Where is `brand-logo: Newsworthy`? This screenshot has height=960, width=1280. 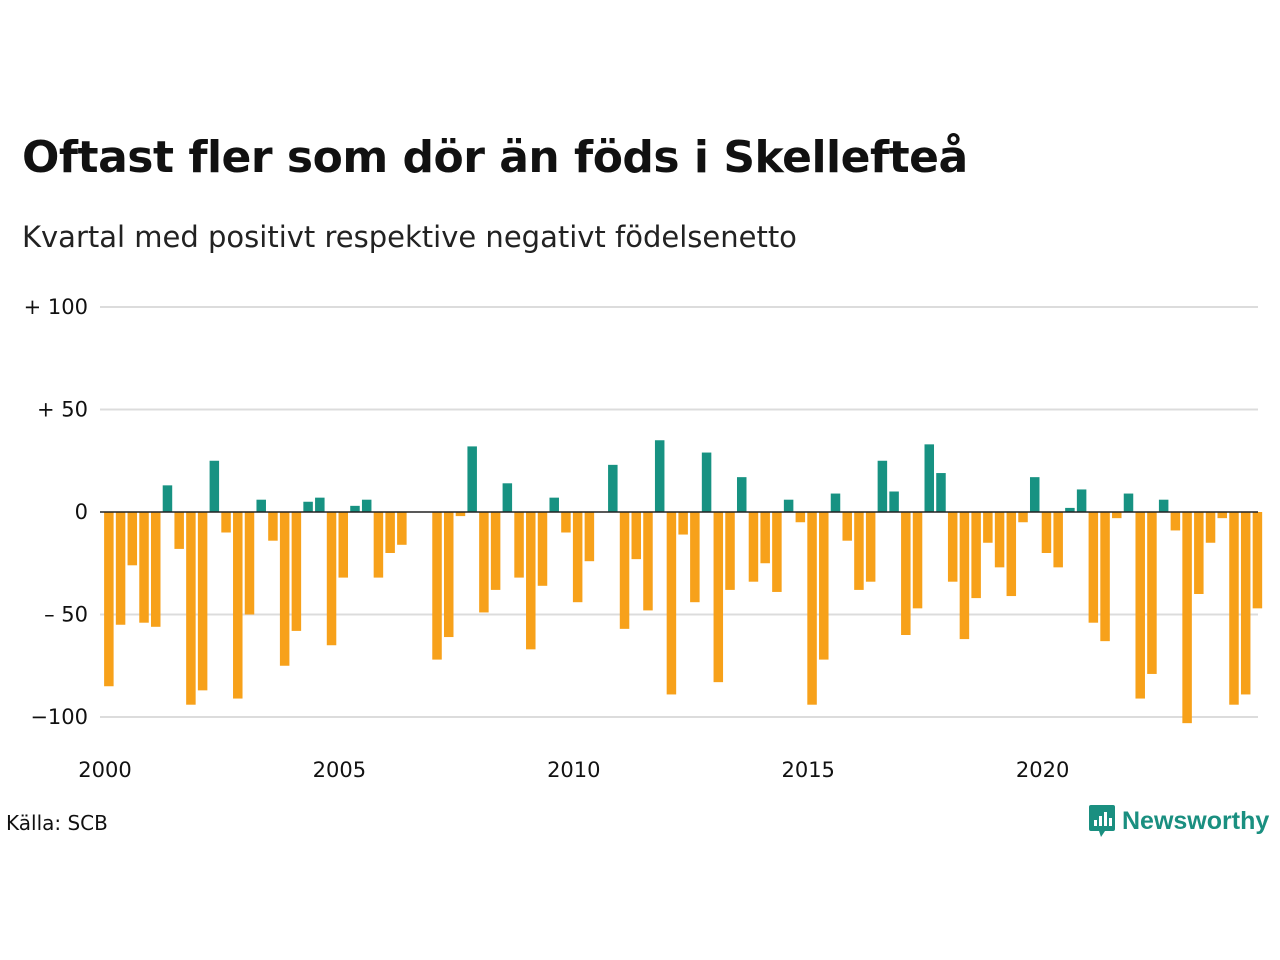 brand-logo: Newsworthy is located at coordinates (1178, 821).